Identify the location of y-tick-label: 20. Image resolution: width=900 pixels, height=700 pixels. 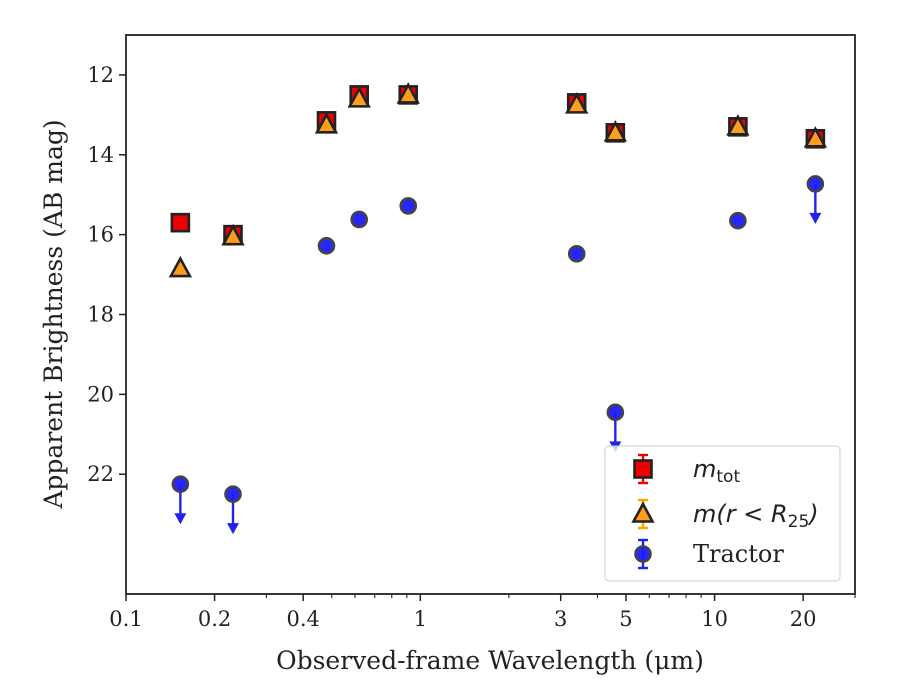
(100, 394).